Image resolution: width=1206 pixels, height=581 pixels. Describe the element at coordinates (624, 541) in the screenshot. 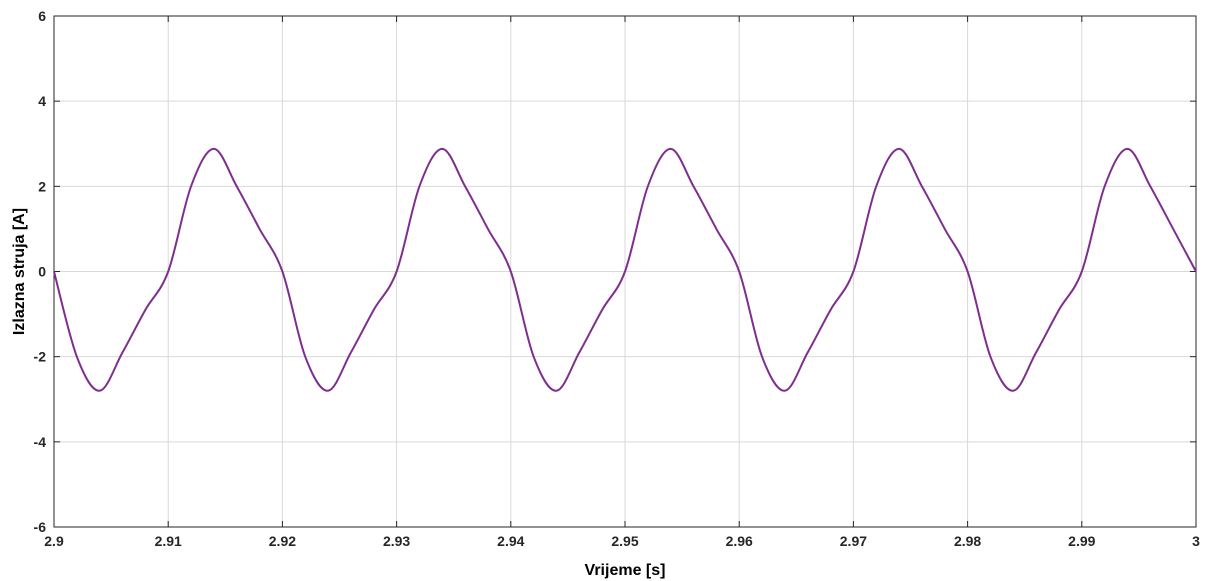

I see `x-tick-label: 2.95` at that location.